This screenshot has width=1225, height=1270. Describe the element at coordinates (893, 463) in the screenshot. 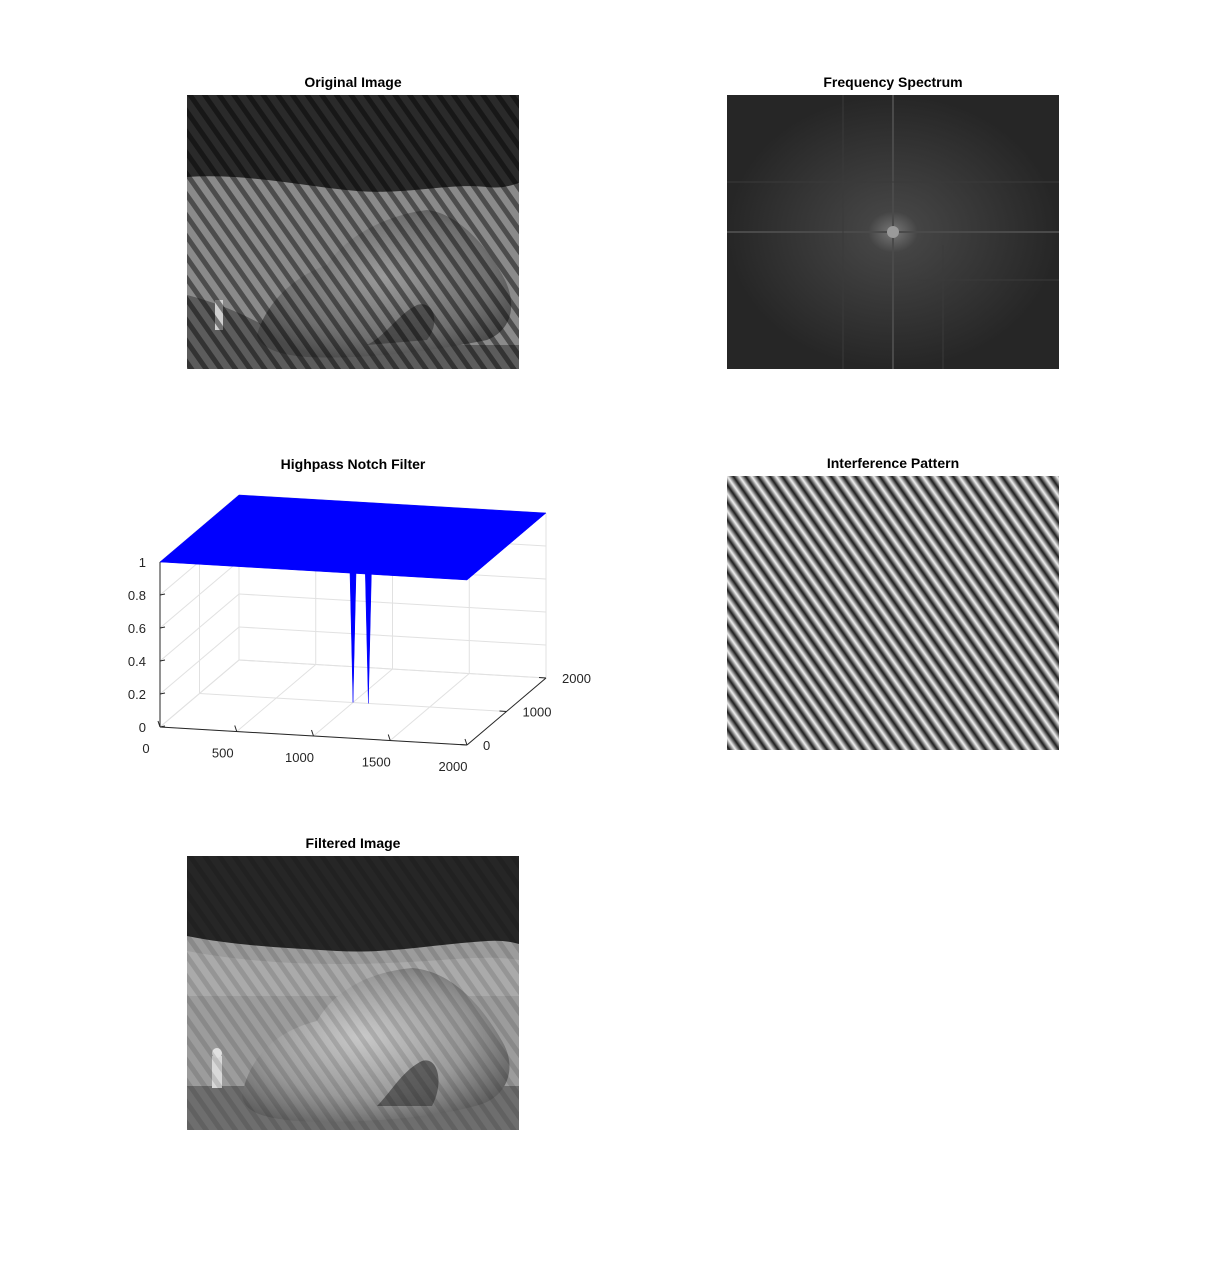

I see `interference-pattern-title: Interference Pattern` at that location.